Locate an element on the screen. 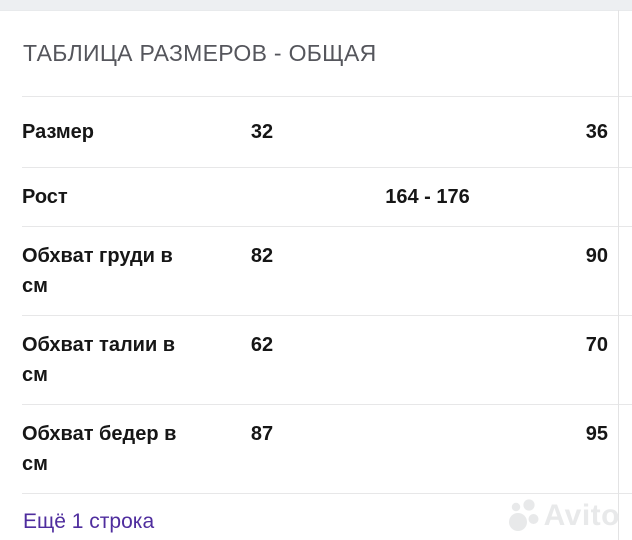 This screenshot has height=540, width=632. hips-value-col2: 87 is located at coordinates (262, 434).